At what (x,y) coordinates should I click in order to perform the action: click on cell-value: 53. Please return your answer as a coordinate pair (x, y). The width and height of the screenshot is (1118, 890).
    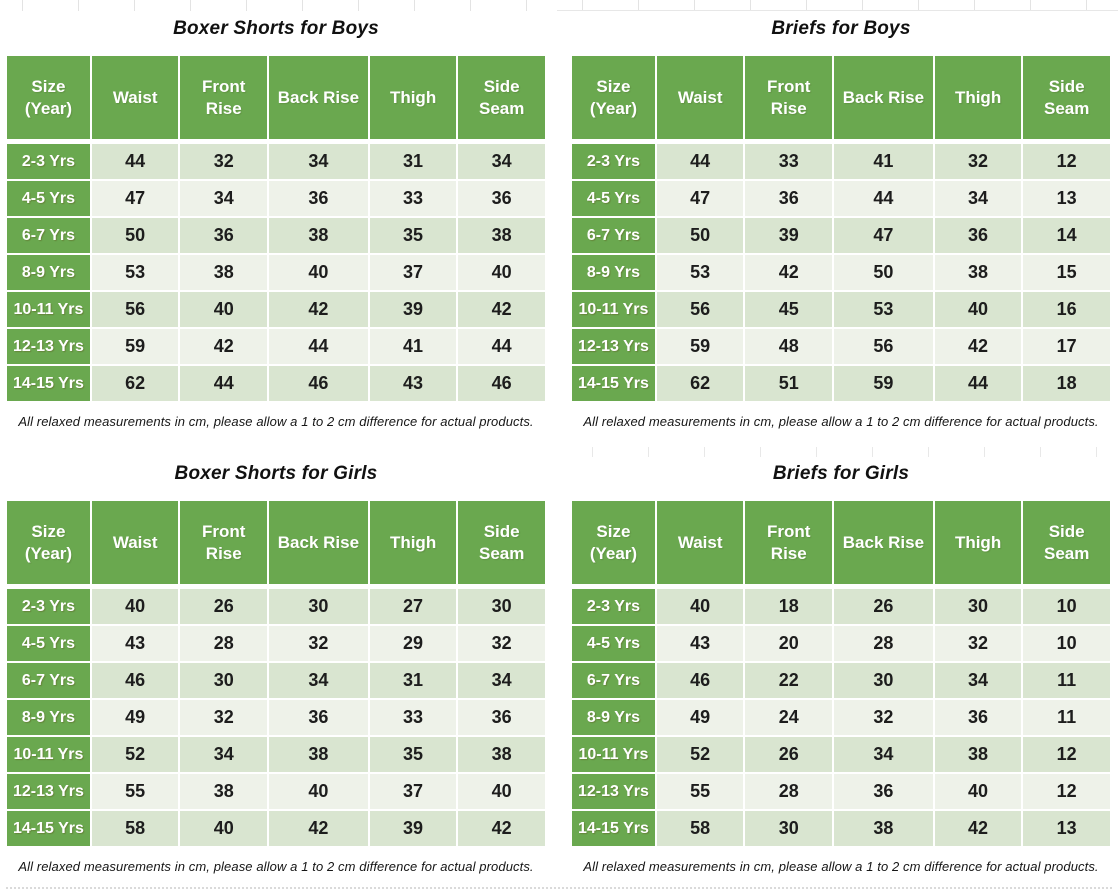
    Looking at the image, I should click on (135, 272).